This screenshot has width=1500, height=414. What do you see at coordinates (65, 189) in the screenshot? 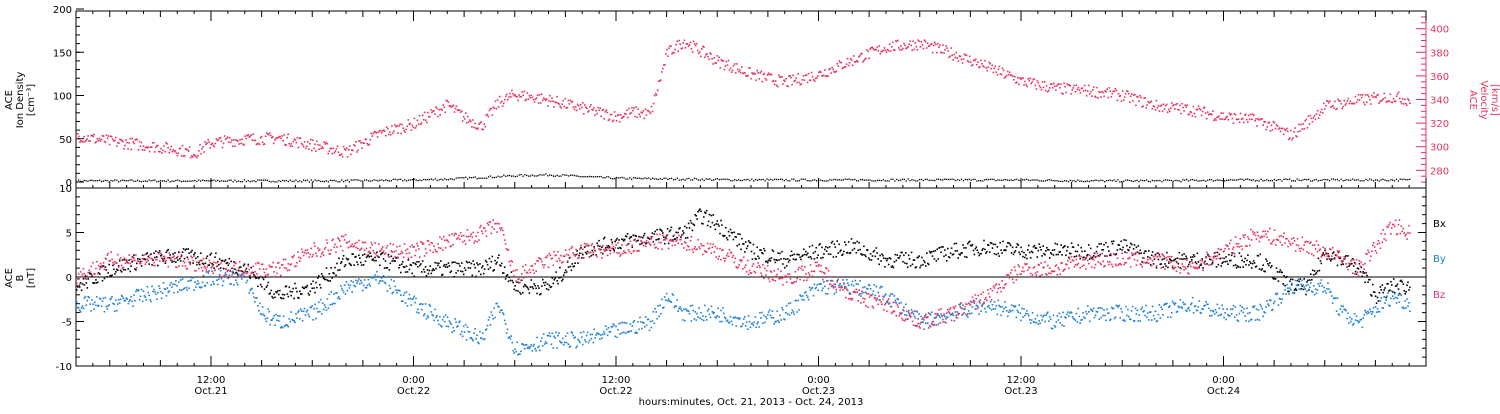
I see `b-tick-label: 10` at bounding box center [65, 189].